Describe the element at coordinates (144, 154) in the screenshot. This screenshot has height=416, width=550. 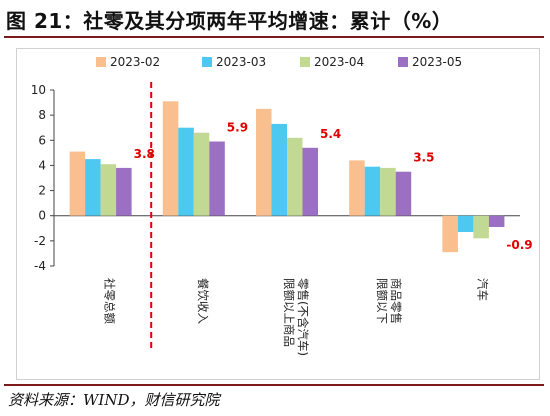
I see `data-label: 3.8` at that location.